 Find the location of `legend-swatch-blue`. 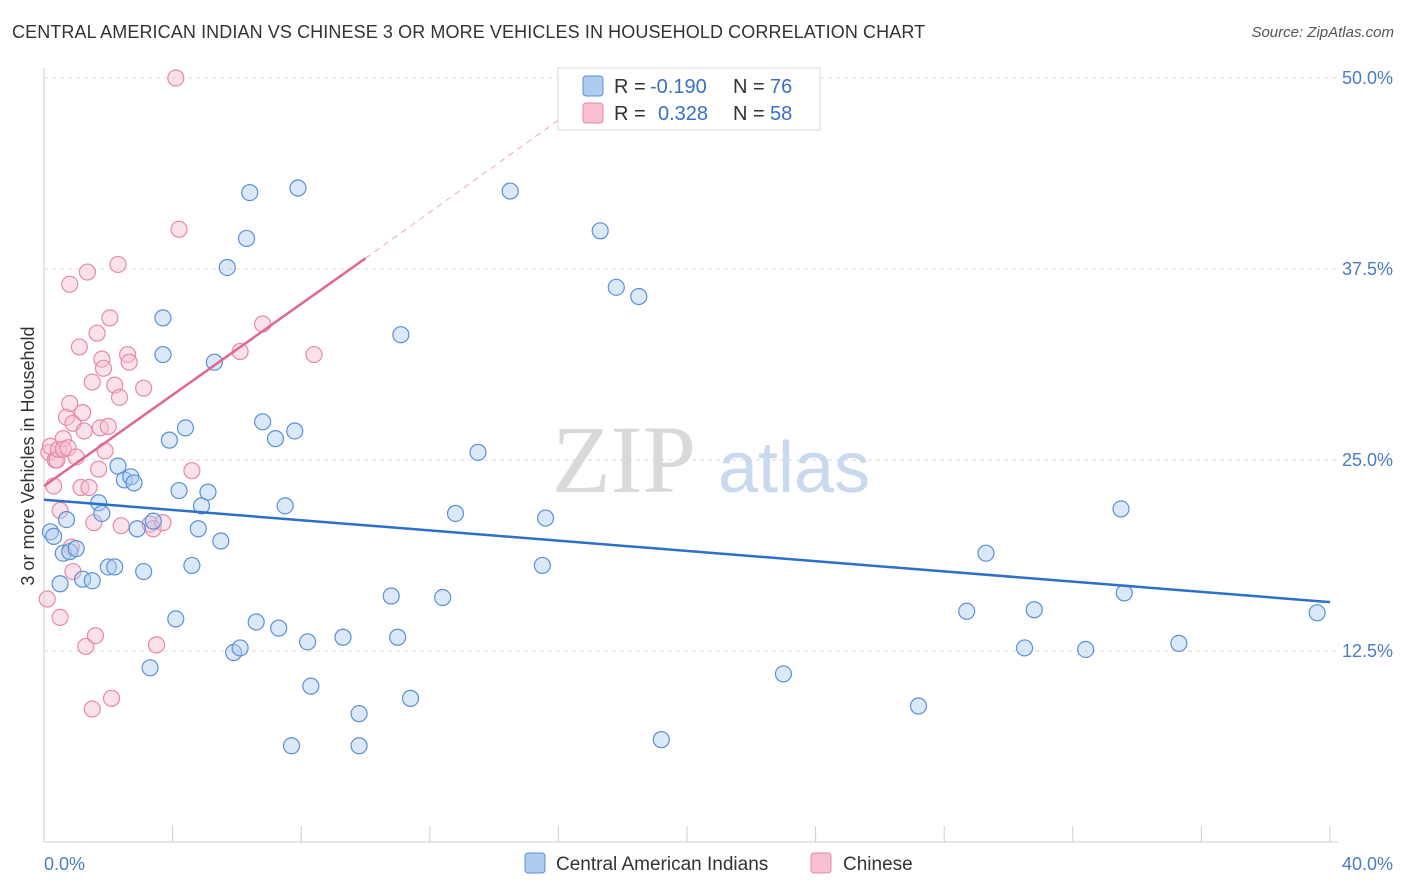

legend-swatch-blue is located at coordinates (593, 86).